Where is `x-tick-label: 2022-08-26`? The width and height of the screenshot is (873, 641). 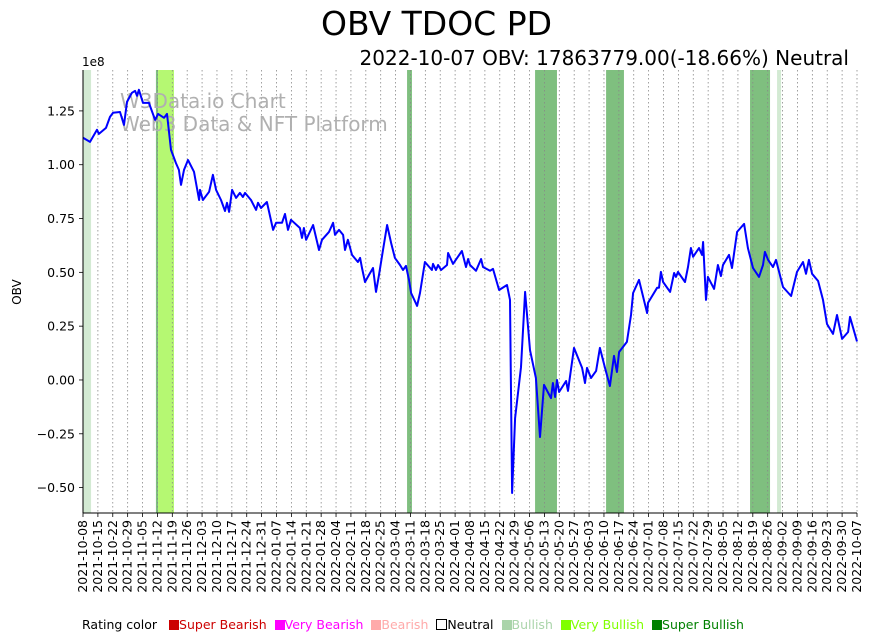
x-tick-label: 2022-08-26 is located at coordinates (767, 556).